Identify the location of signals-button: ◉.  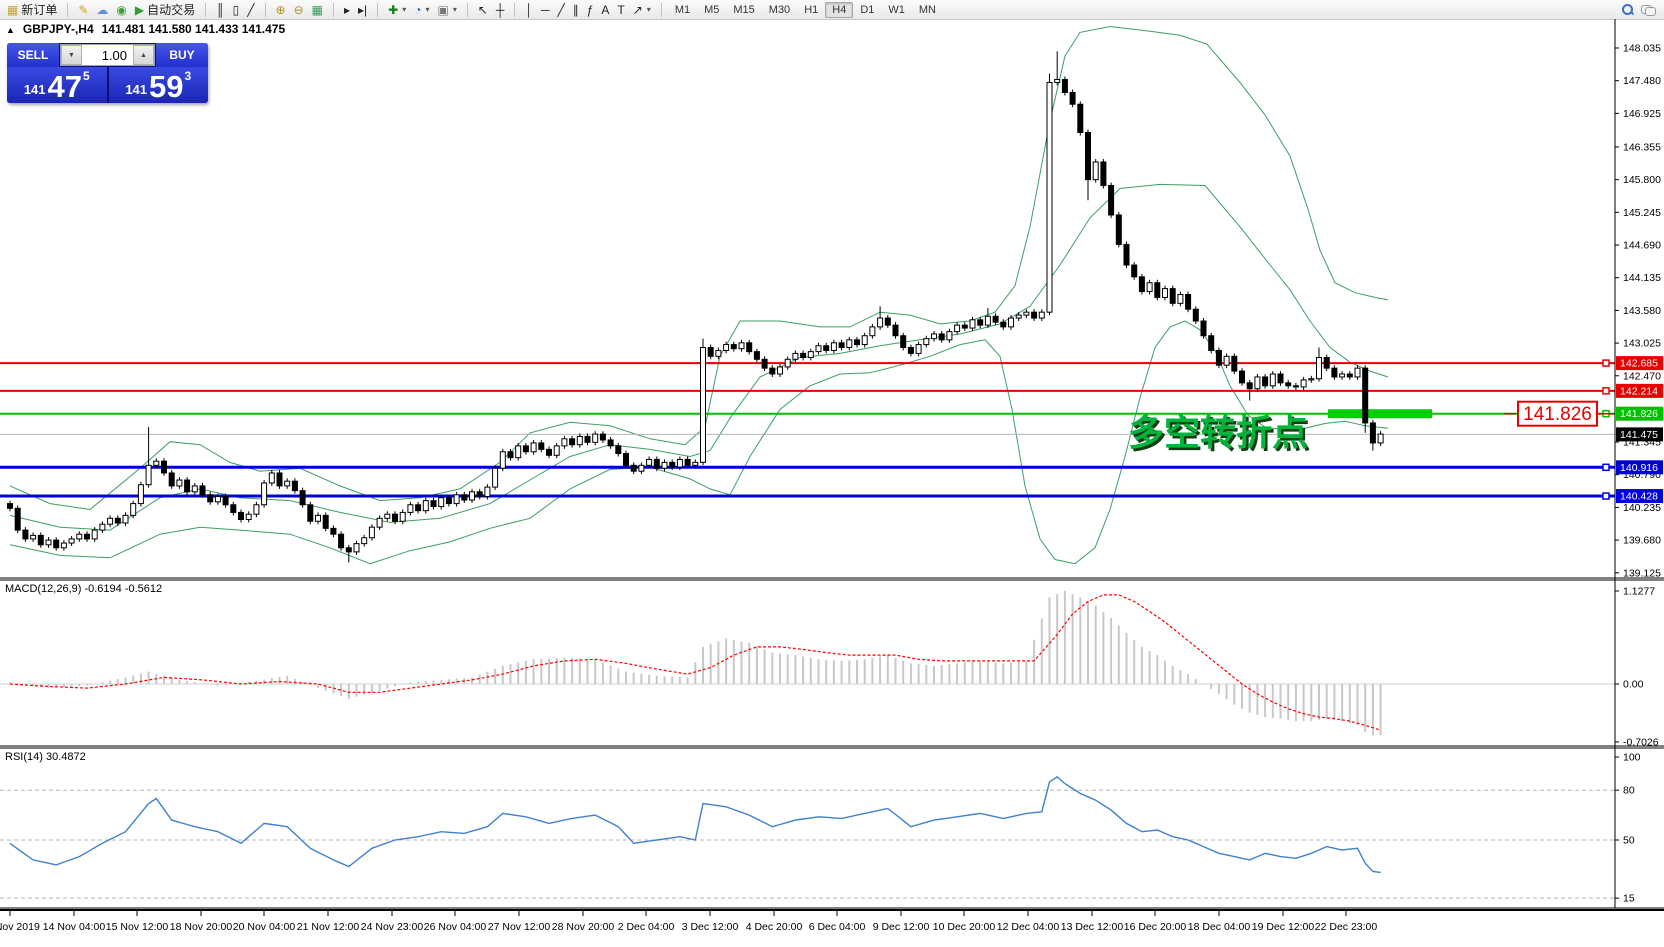
(121, 10).